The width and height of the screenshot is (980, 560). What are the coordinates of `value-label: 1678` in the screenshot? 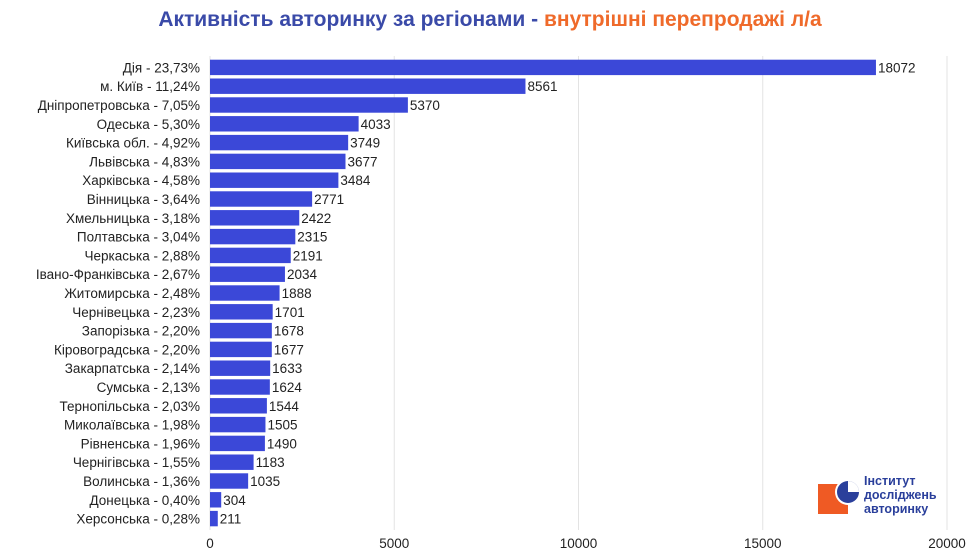 It's located at (289, 331).